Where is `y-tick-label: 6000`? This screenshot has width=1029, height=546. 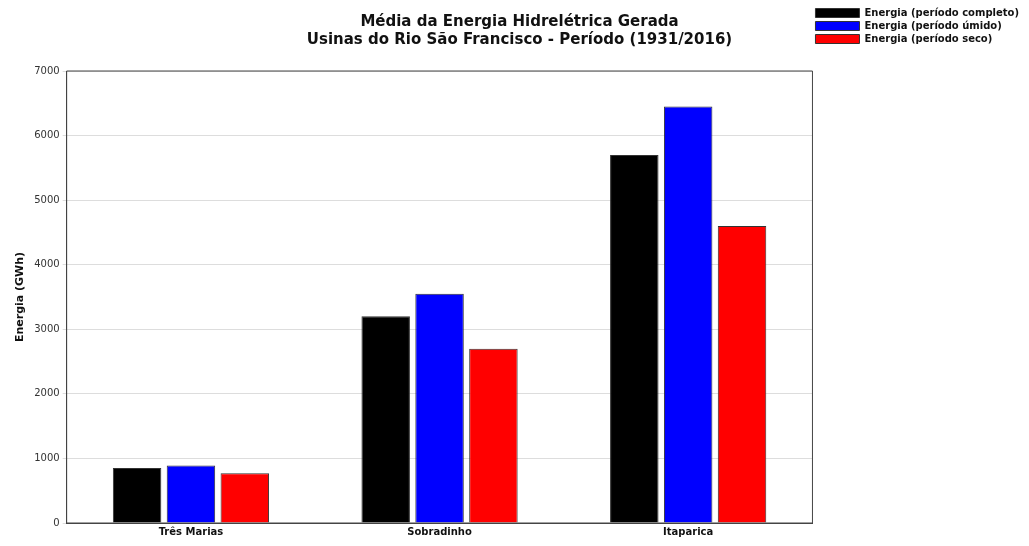
y-tick-label: 6000 is located at coordinates (47, 135).